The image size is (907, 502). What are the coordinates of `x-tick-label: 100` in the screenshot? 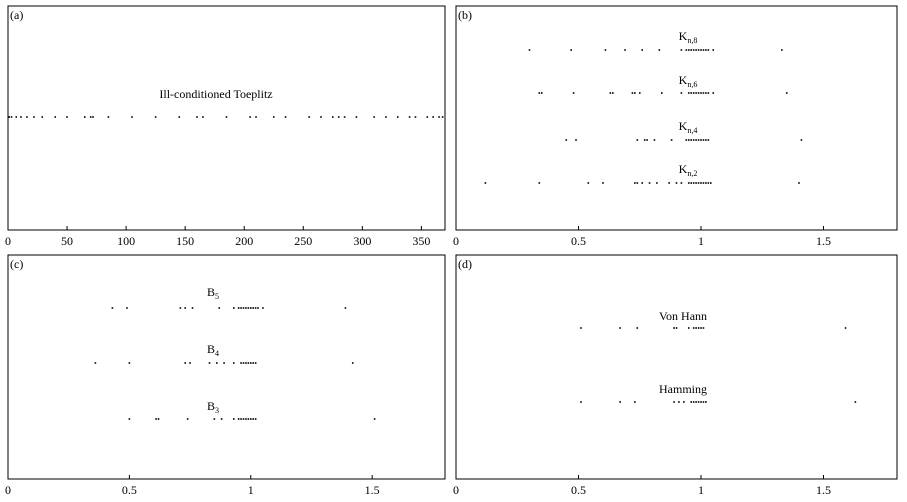 It's located at (126, 241).